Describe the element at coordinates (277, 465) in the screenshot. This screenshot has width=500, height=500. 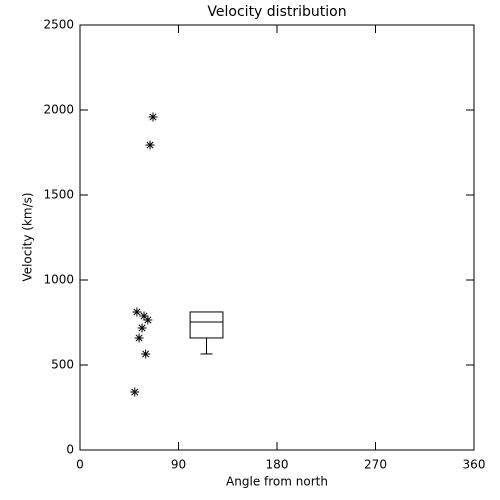
I see `x-tick-label: 180` at that location.